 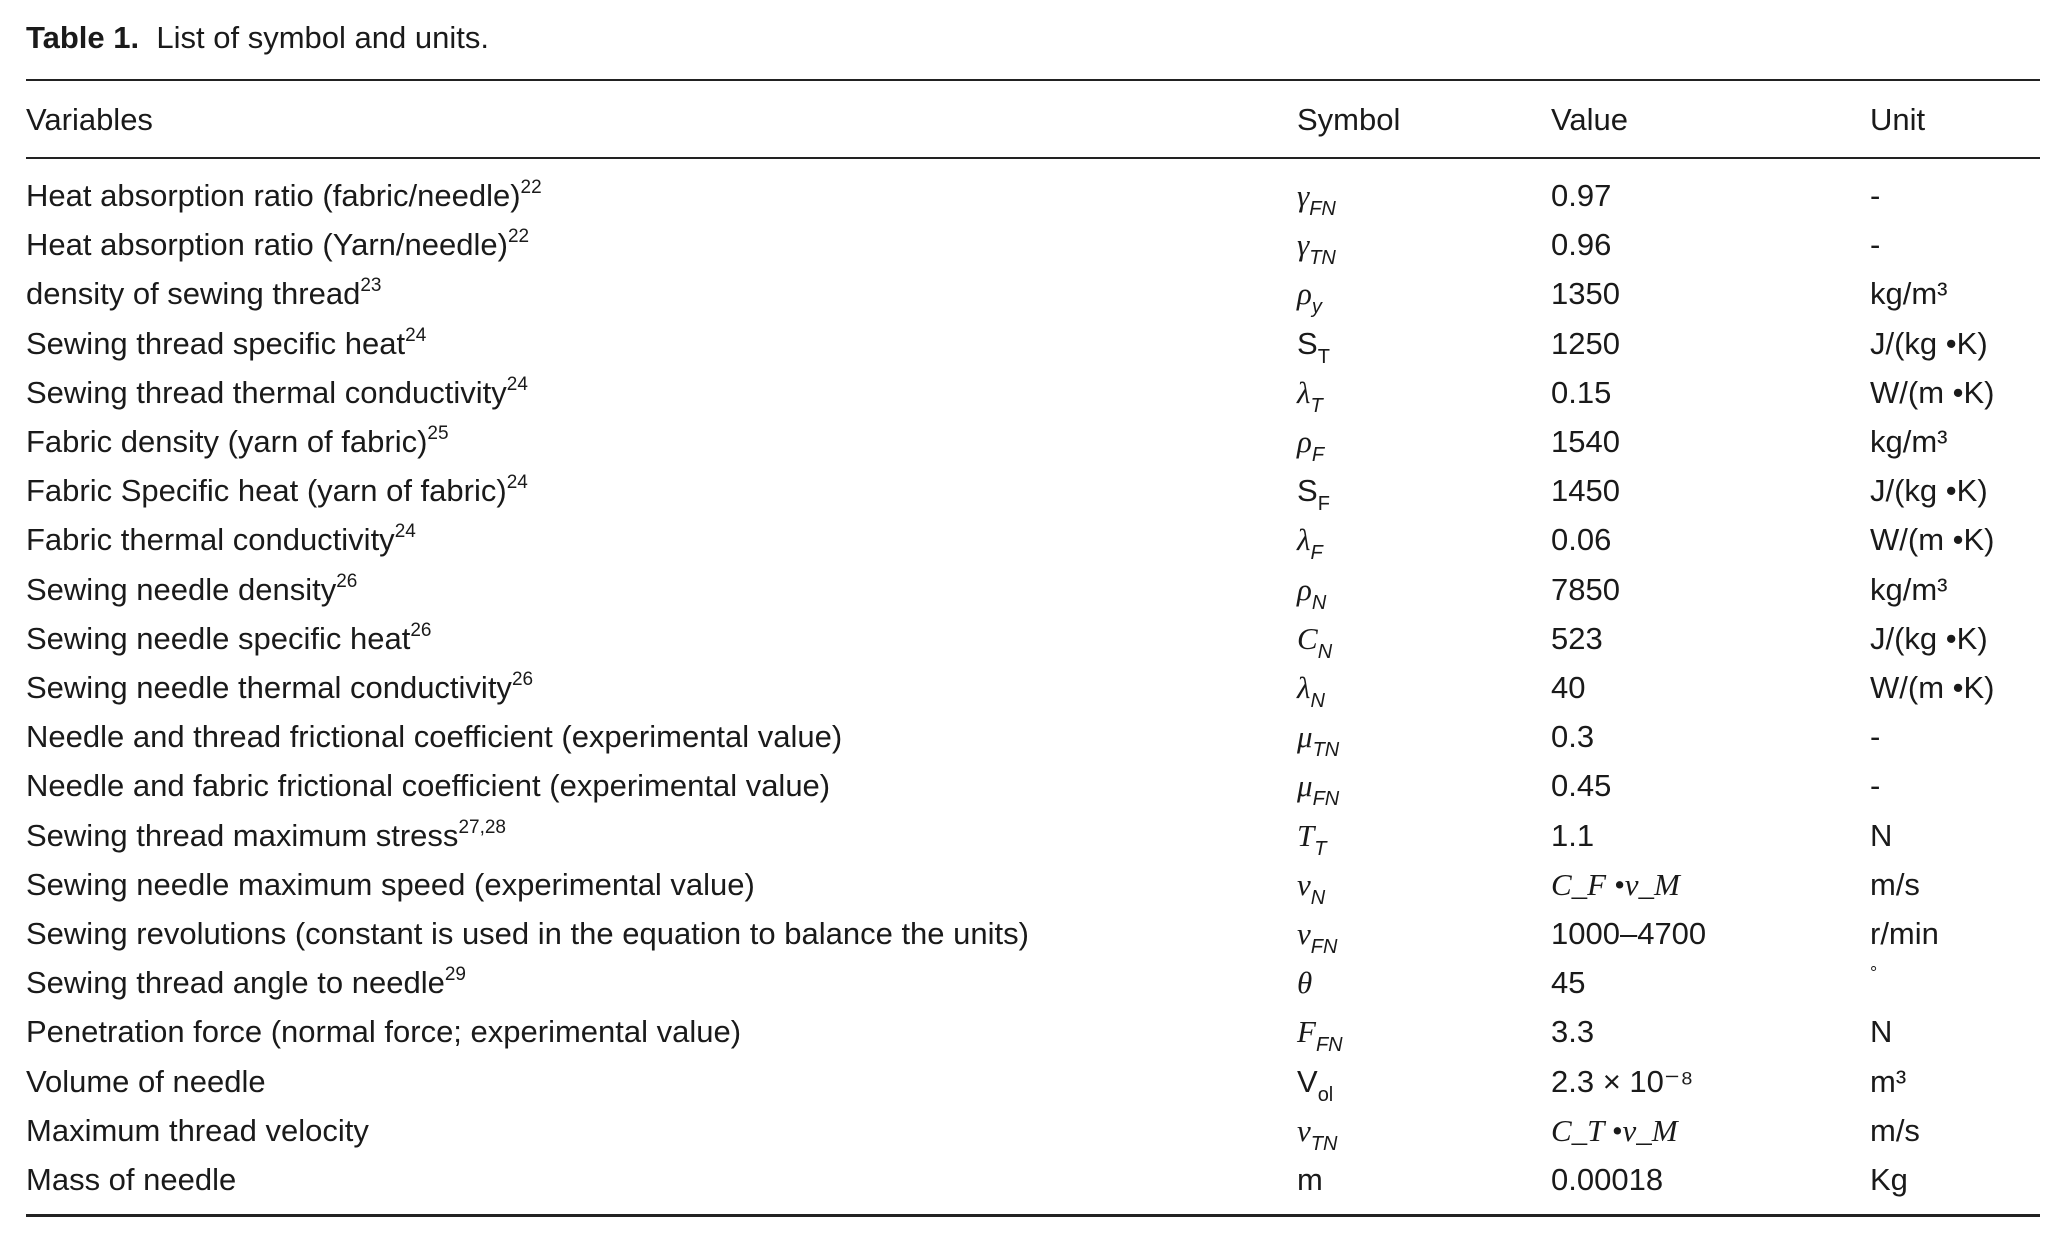 I want to click on header-value: Value, so click(x=1589, y=119).